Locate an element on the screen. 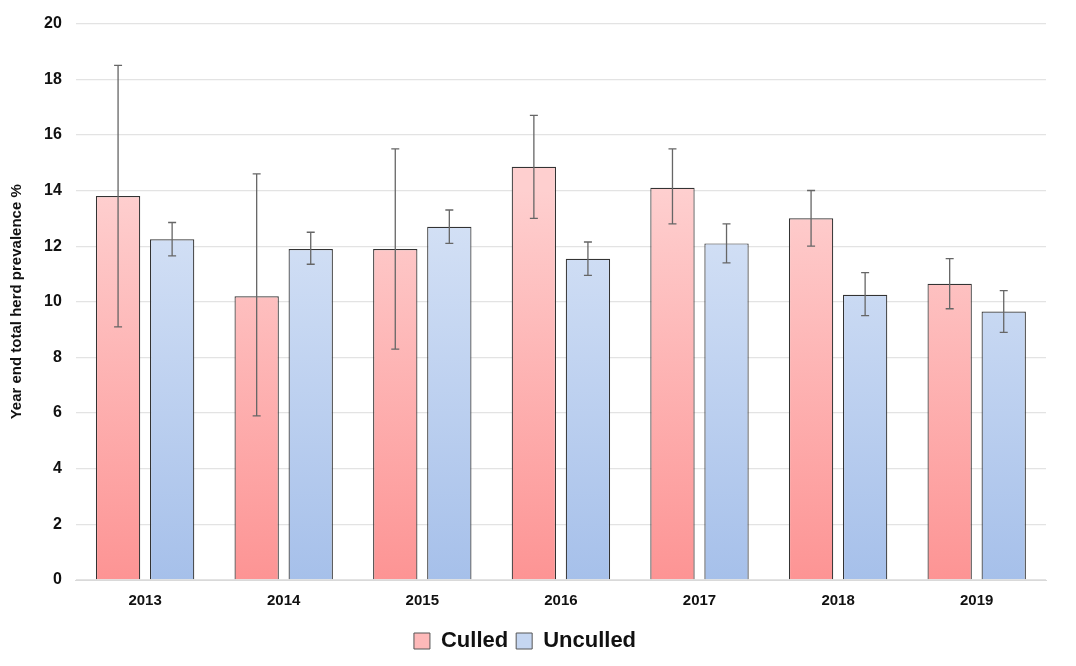 This screenshot has width=1076, height=666. x-tick-label: 2013 is located at coordinates (145, 600).